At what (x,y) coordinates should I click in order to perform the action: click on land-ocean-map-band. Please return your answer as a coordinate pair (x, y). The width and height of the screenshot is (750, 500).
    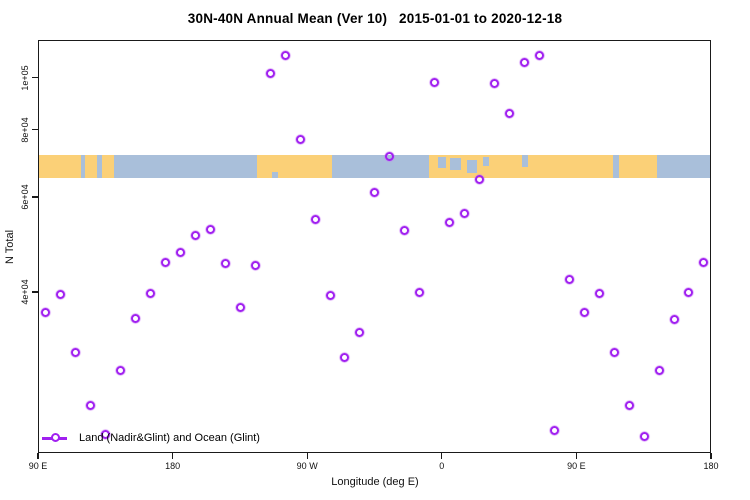
    Looking at the image, I should click on (374, 166).